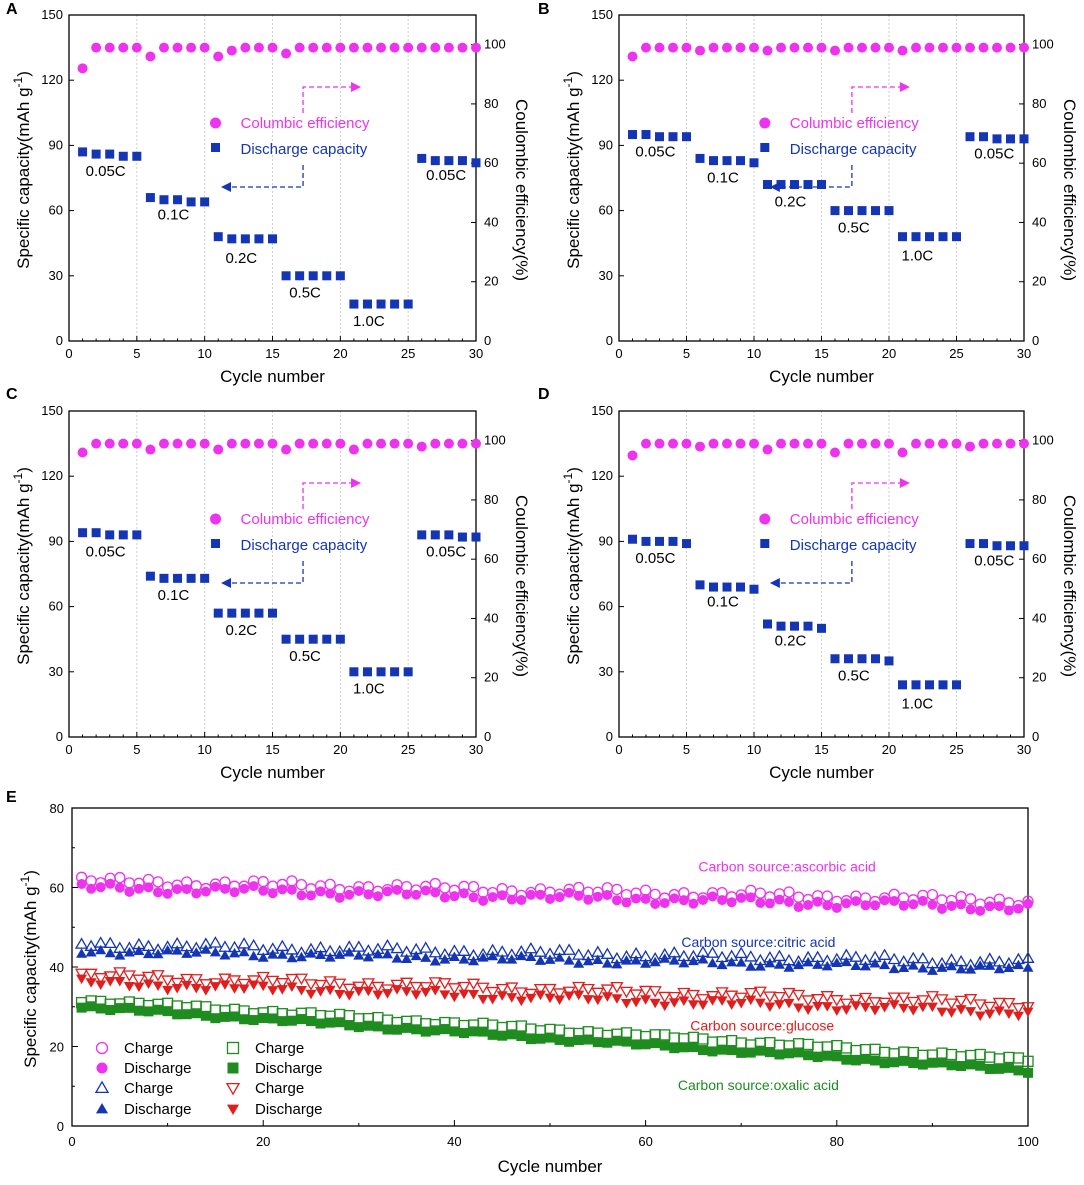 The image size is (1084, 1185). Describe the element at coordinates (854, 675) in the screenshot. I see `rate-label: 0.5C` at that location.